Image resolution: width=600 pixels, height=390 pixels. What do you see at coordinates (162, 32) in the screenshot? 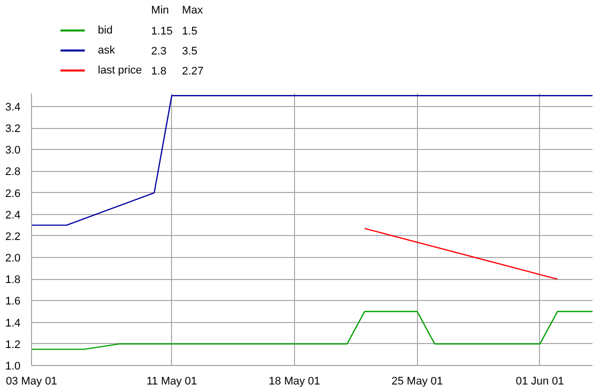
I see `text: 1.15` at bounding box center [162, 32].